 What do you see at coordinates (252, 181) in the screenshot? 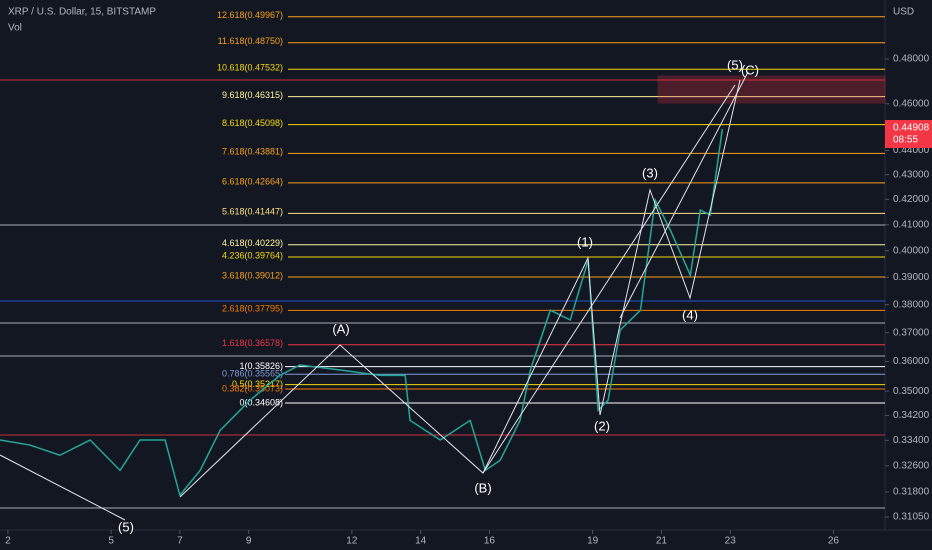
I see `fib-label: 6.618(0.42664)` at bounding box center [252, 181].